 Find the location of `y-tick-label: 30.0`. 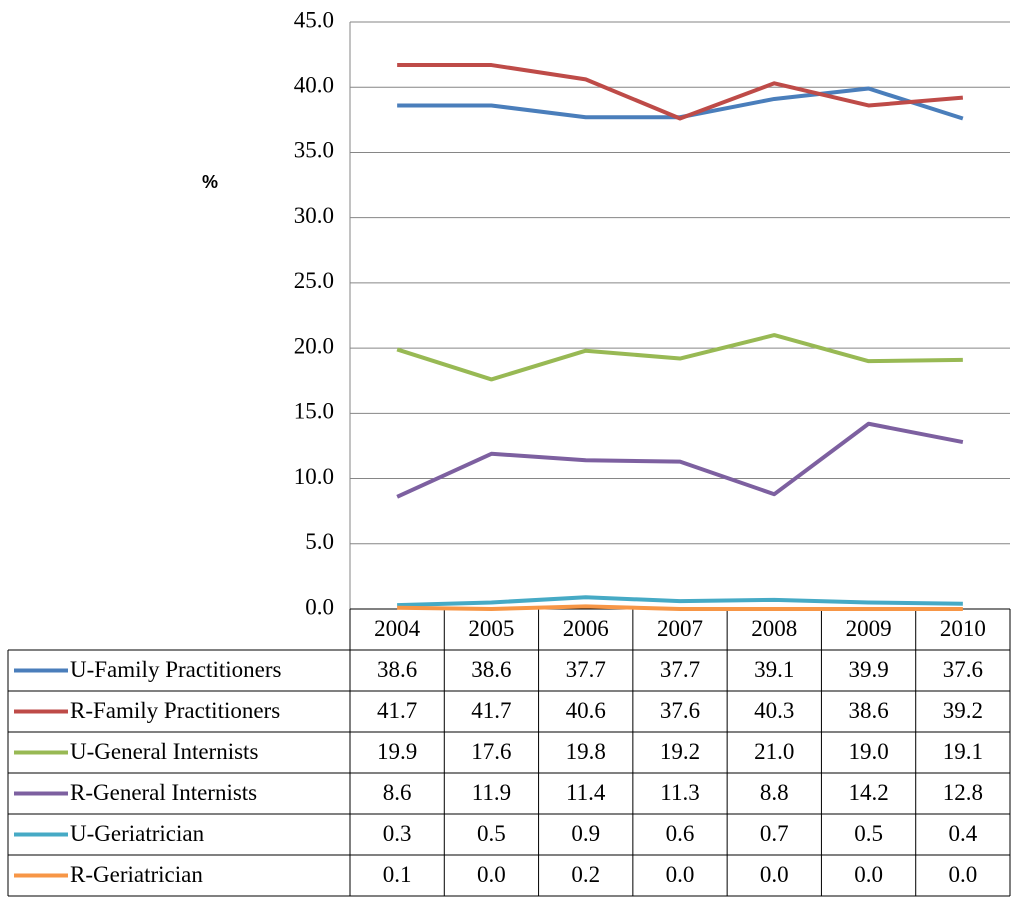

y-tick-label: 30.0 is located at coordinates (314, 215).